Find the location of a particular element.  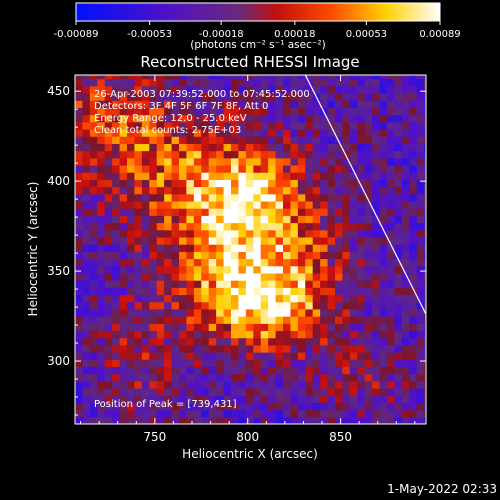

solar-limb-line is located at coordinates (365, 194).